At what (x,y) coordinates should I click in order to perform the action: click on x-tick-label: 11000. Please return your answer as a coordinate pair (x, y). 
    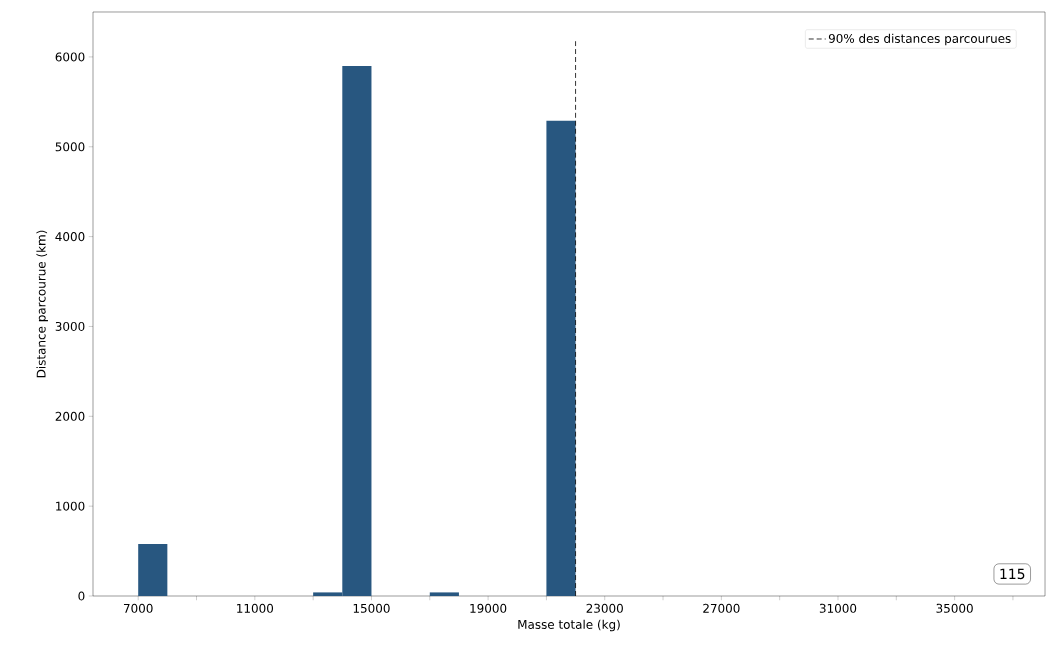
    Looking at the image, I should click on (255, 608).